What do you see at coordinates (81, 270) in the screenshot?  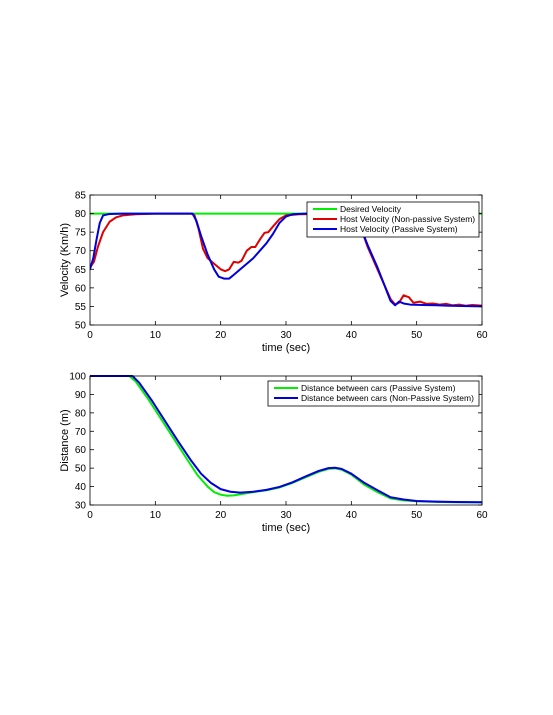 I see `y-tick-label: 65` at bounding box center [81, 270].